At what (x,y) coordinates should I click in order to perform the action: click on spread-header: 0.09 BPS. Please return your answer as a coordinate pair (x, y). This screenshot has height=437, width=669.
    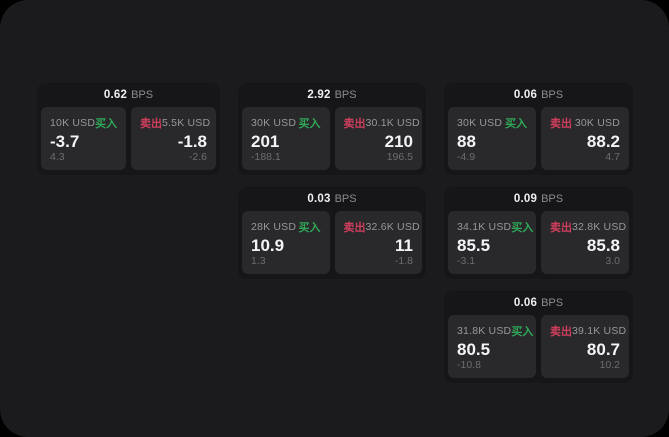
    Looking at the image, I should click on (538, 199).